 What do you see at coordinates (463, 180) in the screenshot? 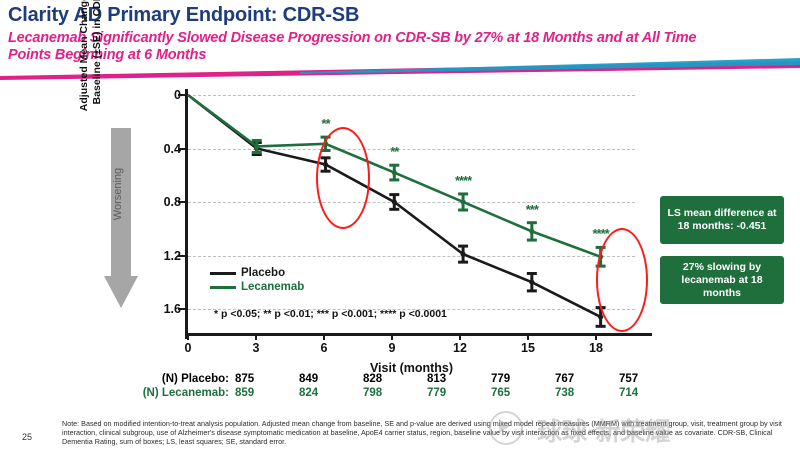
I see `significance-star-12mo: ****` at bounding box center [463, 180].